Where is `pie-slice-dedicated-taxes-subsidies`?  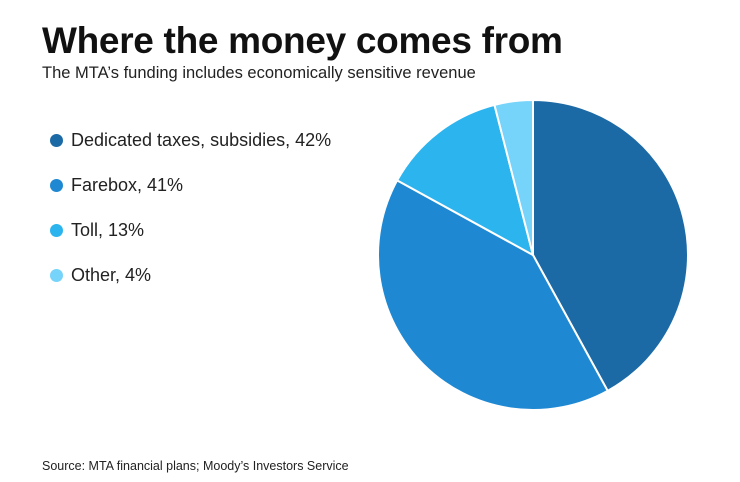 pie-slice-dedicated-taxes-subsidies is located at coordinates (610, 245).